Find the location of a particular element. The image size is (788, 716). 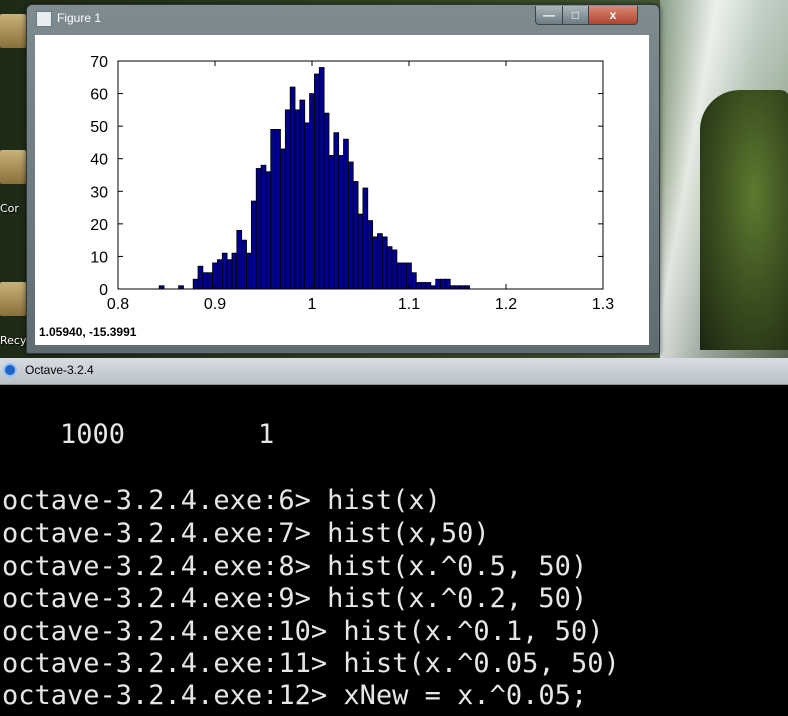

terminal-line: octave-3.2.4.exe:11> hist(x.^0.05, 50) is located at coordinates (311, 663).